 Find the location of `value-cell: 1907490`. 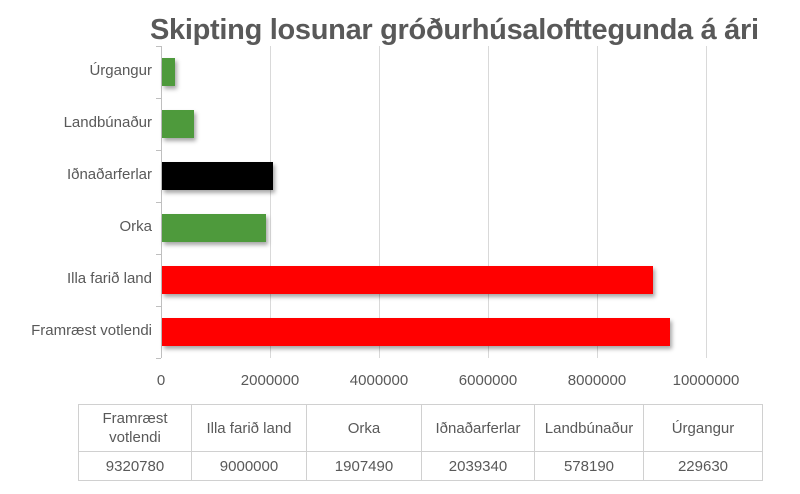

value-cell: 1907490 is located at coordinates (364, 466).